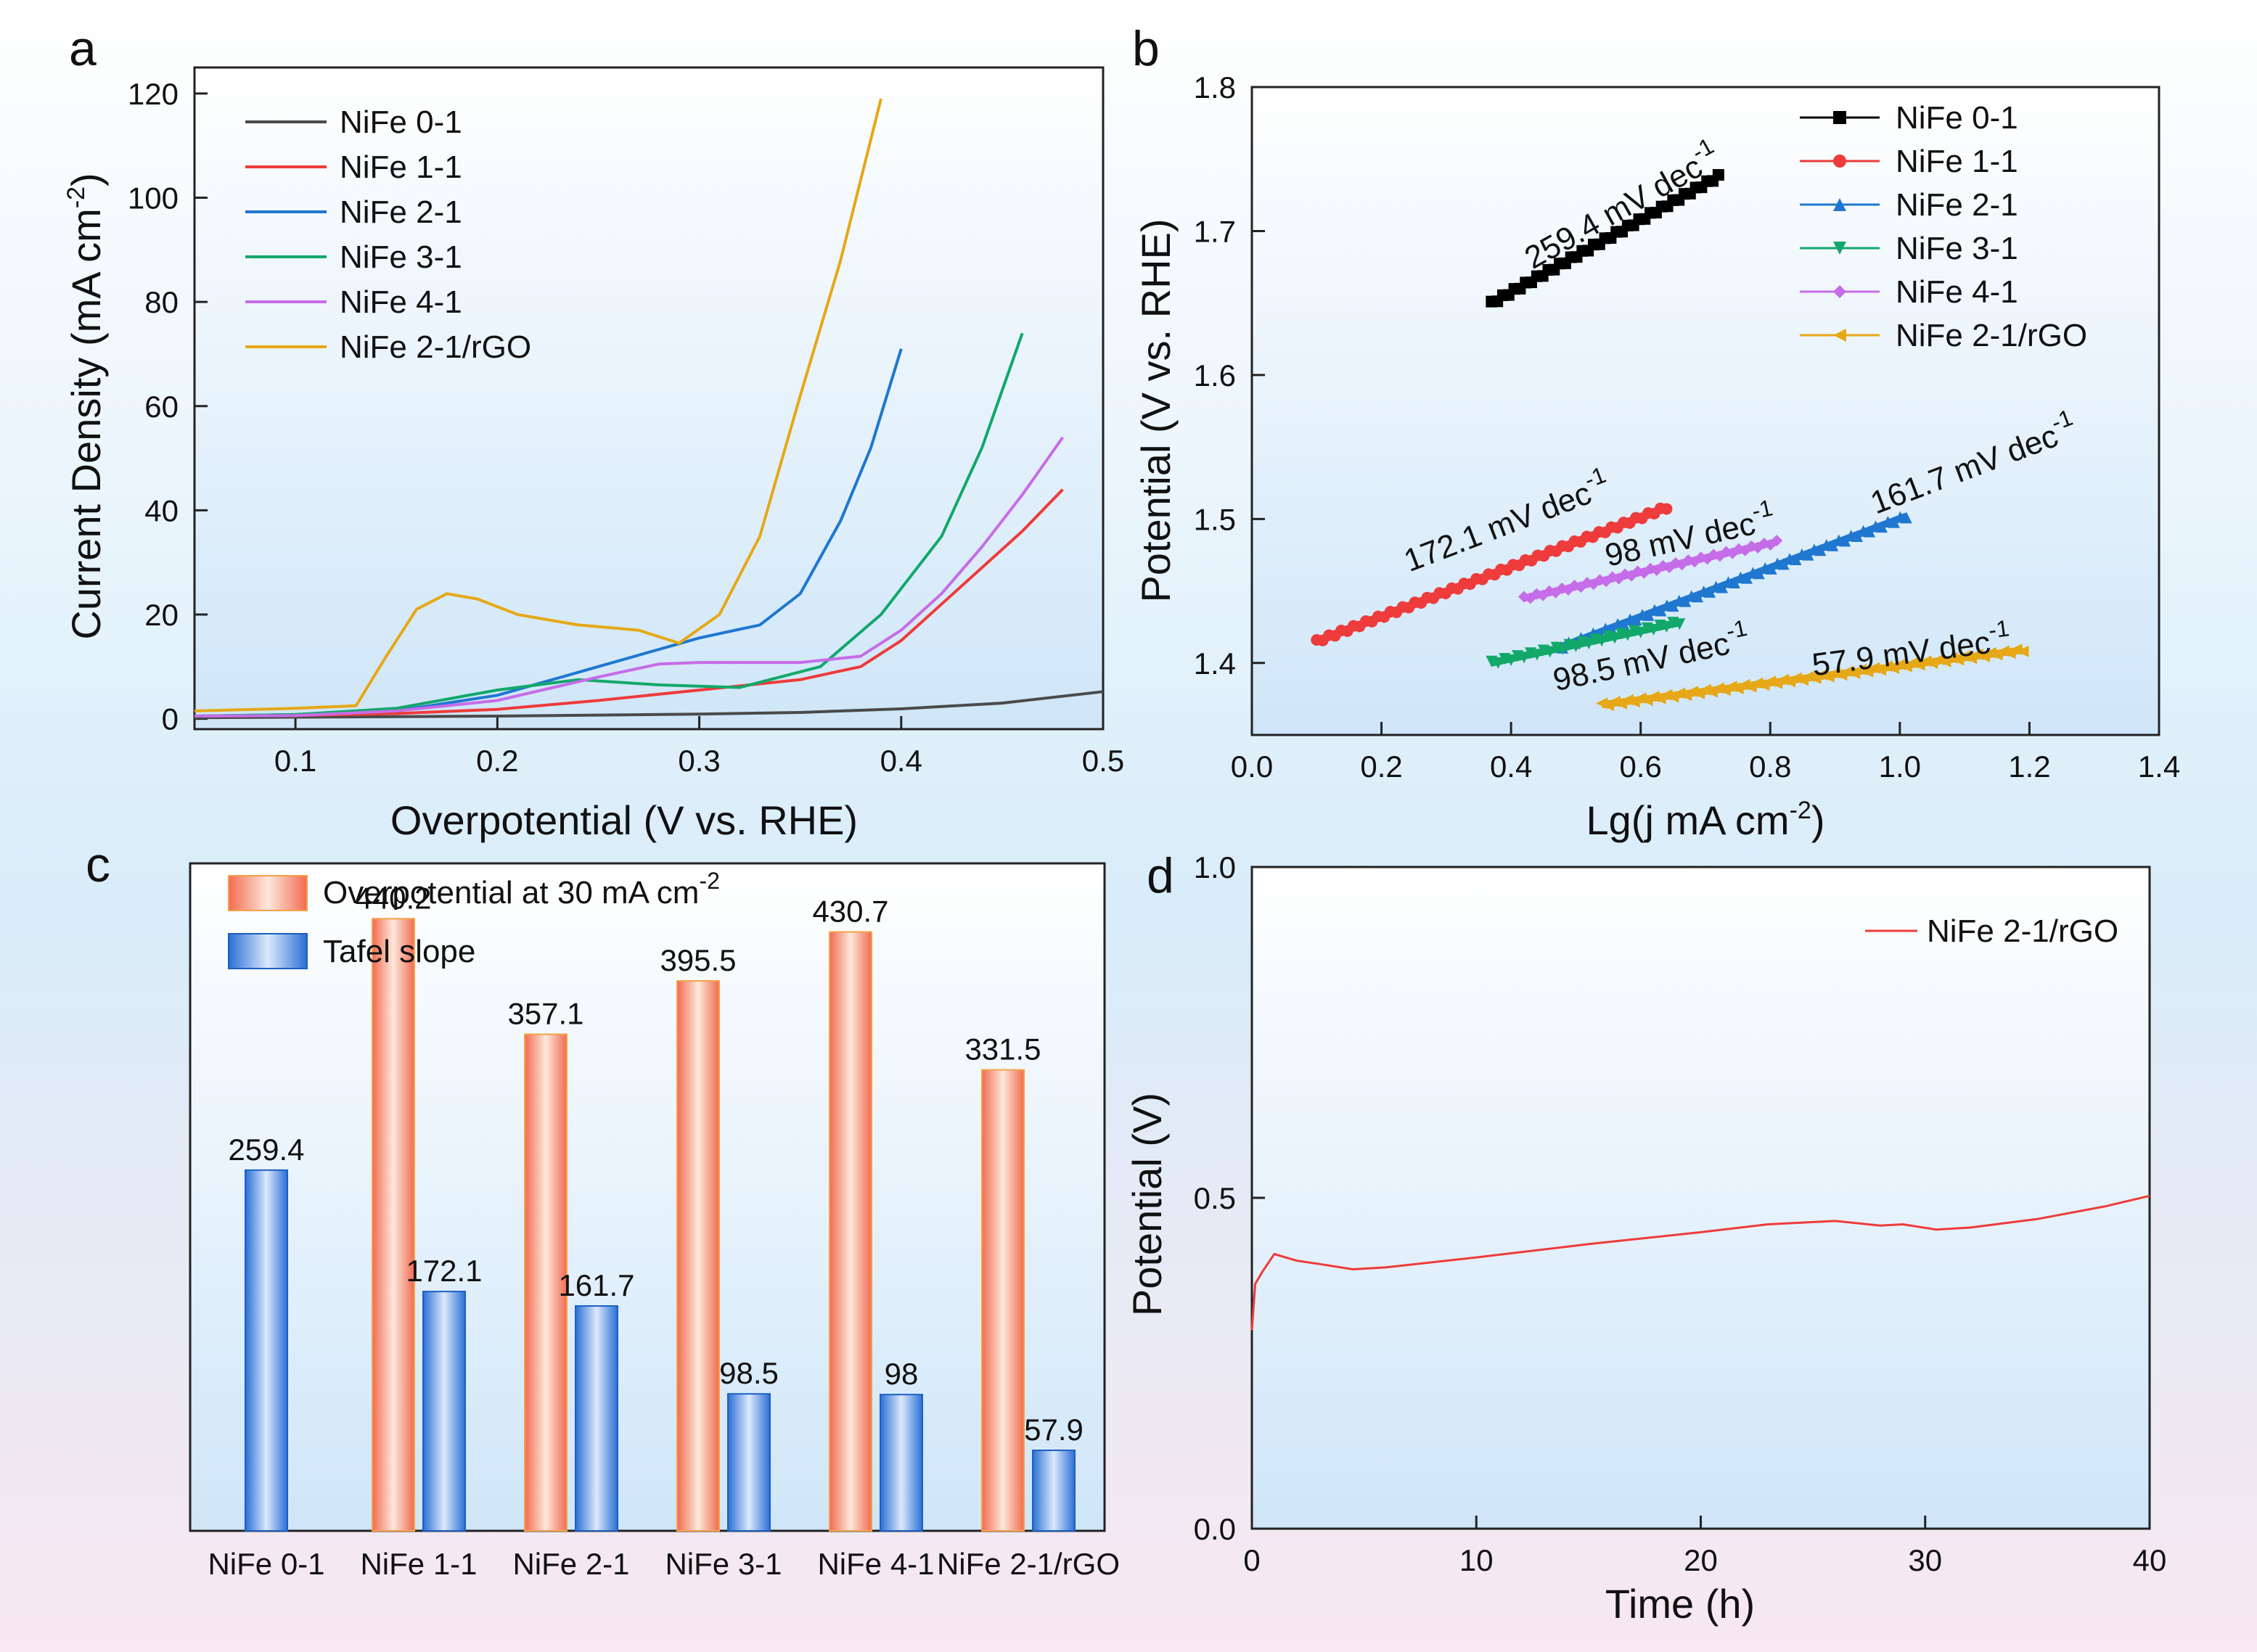 This screenshot has height=1652, width=2257. Describe the element at coordinates (401, 212) in the screenshot. I see `panel-a-legend-label: NiFe 2-1` at that location.